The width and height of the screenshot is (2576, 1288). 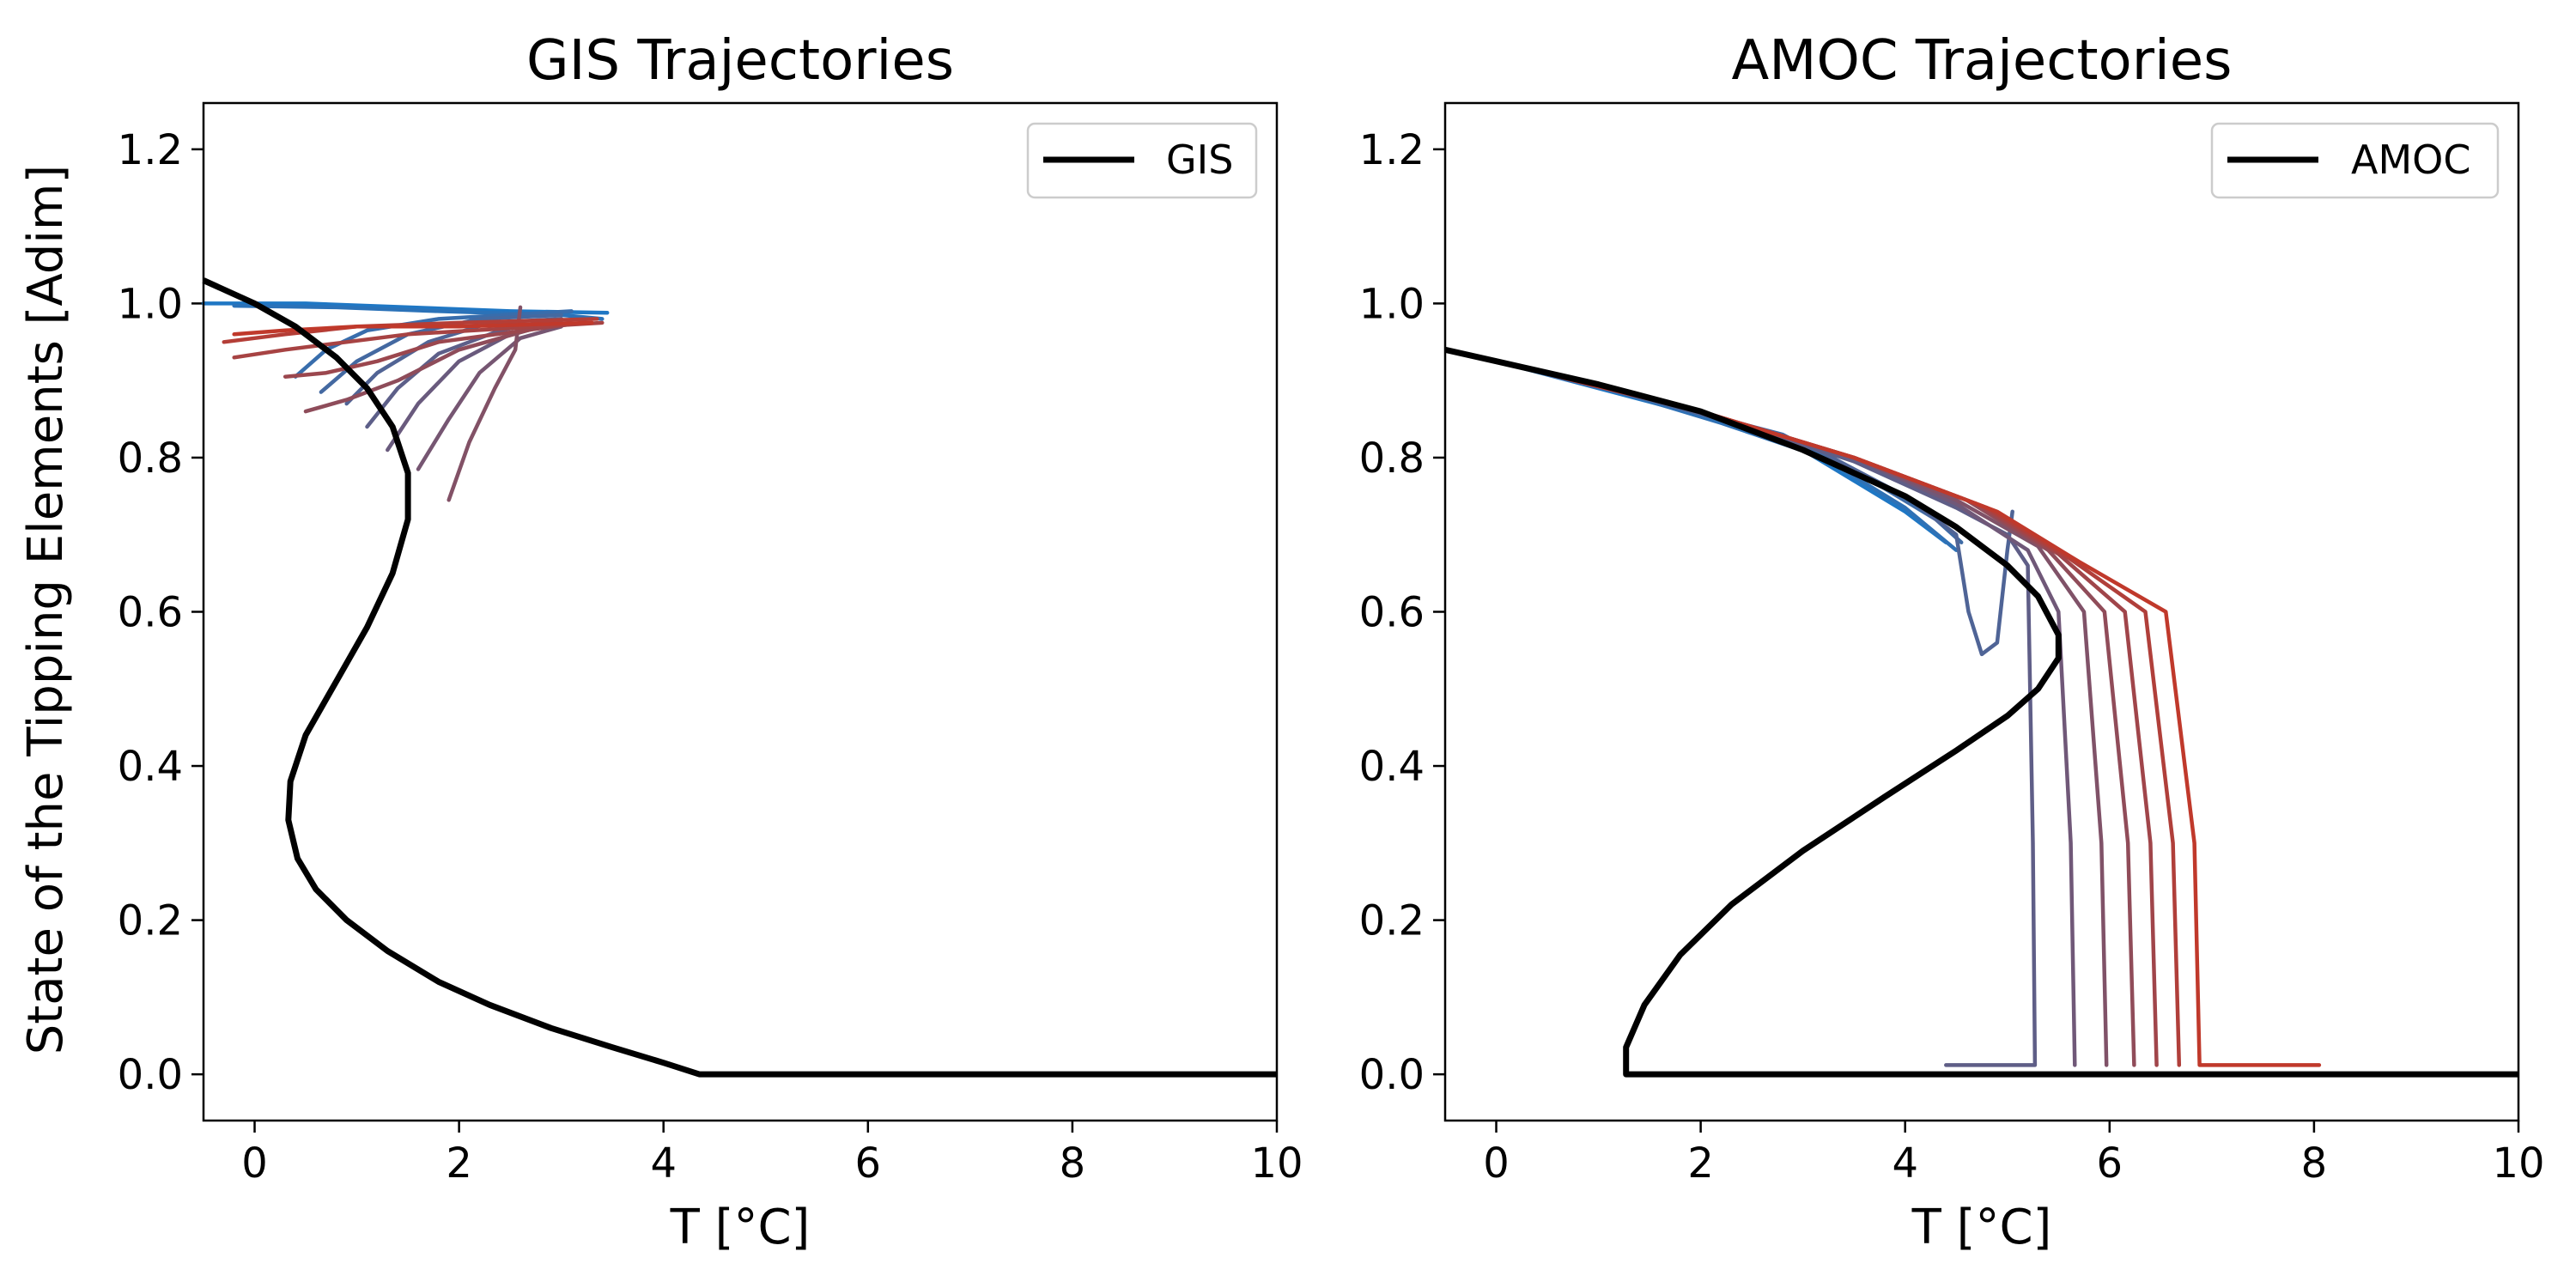 What do you see at coordinates (1392, 459) in the screenshot?
I see `amoc-y-tick-label: 0.8` at bounding box center [1392, 459].